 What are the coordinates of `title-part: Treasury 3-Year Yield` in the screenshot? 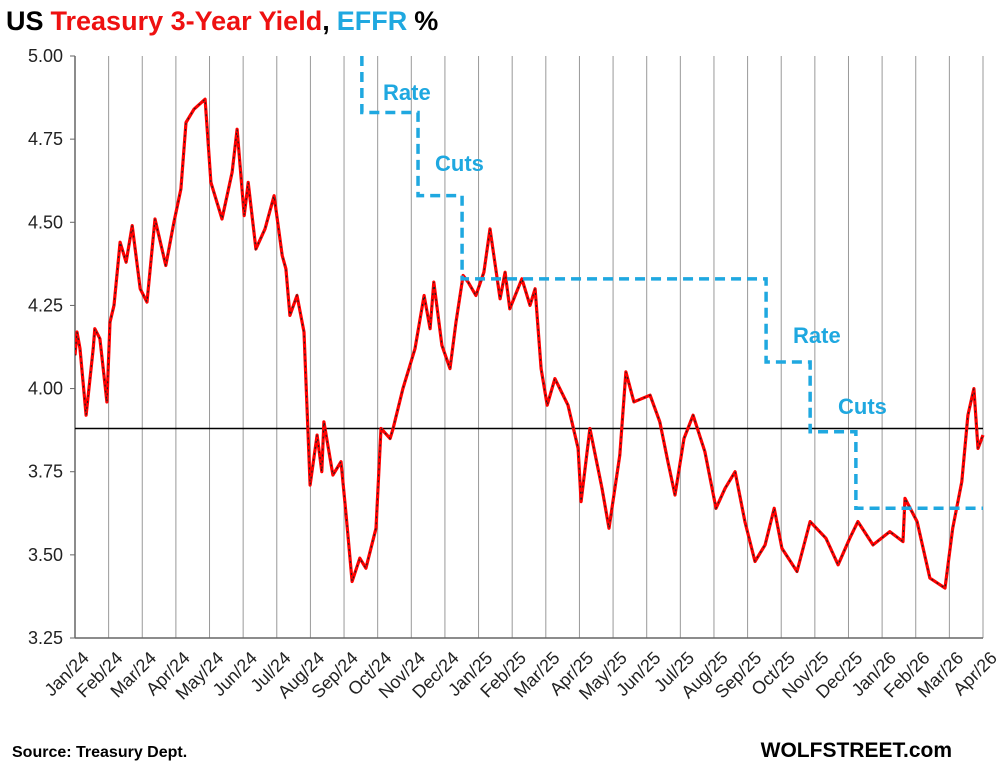 It's located at (187, 21).